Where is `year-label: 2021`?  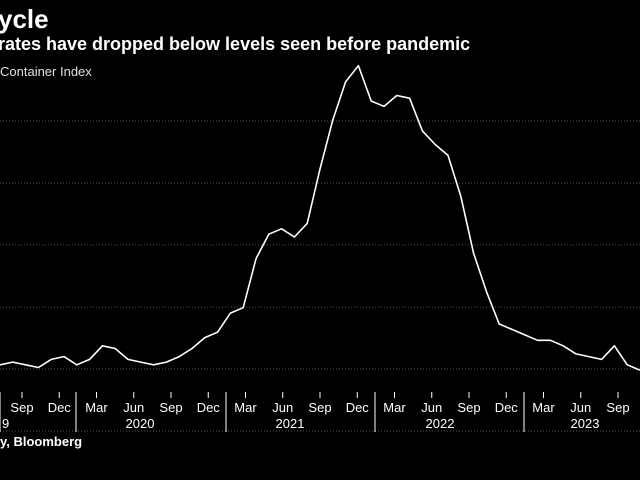
year-label: 2021 is located at coordinates (290, 423).